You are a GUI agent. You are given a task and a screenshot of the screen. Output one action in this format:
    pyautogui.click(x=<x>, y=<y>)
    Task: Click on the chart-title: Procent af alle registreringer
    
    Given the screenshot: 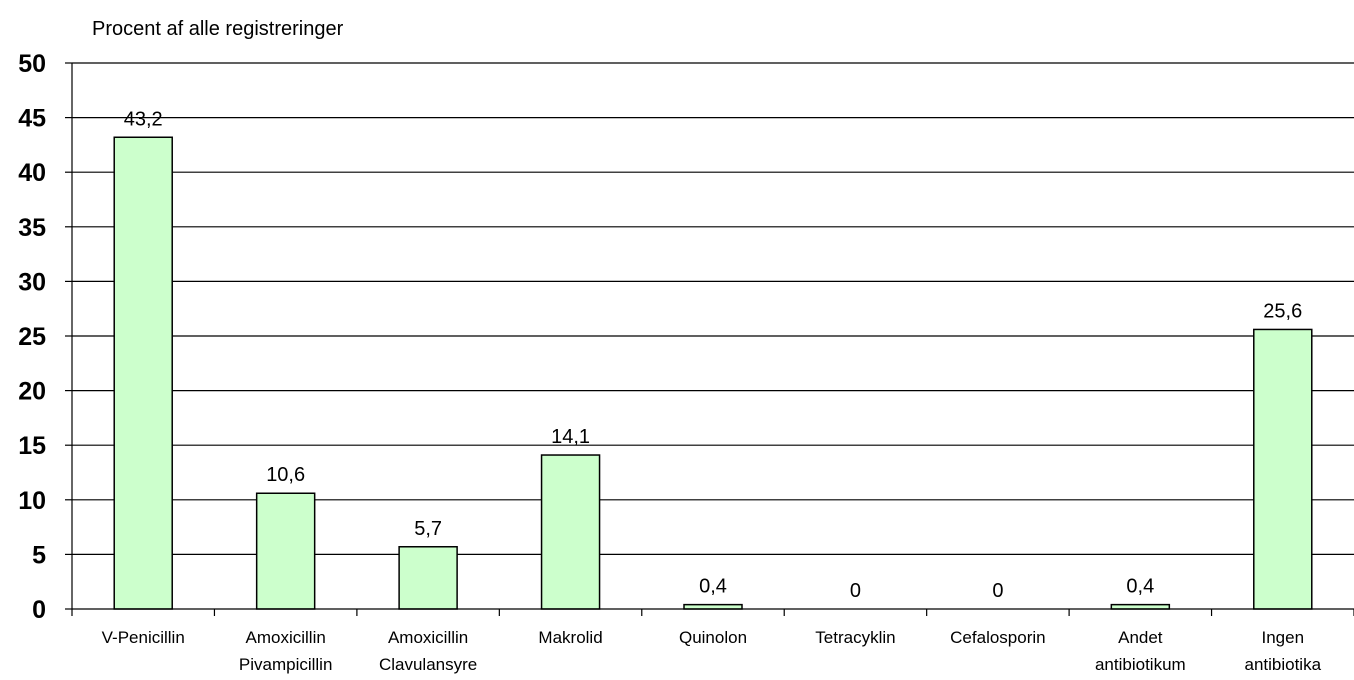 What is the action you would take?
    pyautogui.click(x=218, y=29)
    